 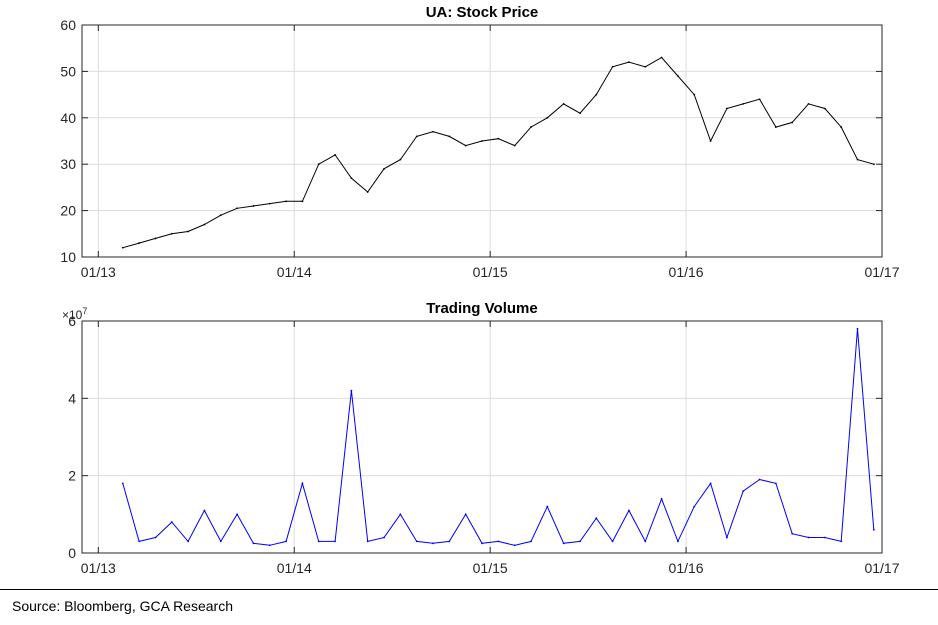 What do you see at coordinates (482, 12) in the screenshot?
I see `price-chart-title: UA: Stock Price` at bounding box center [482, 12].